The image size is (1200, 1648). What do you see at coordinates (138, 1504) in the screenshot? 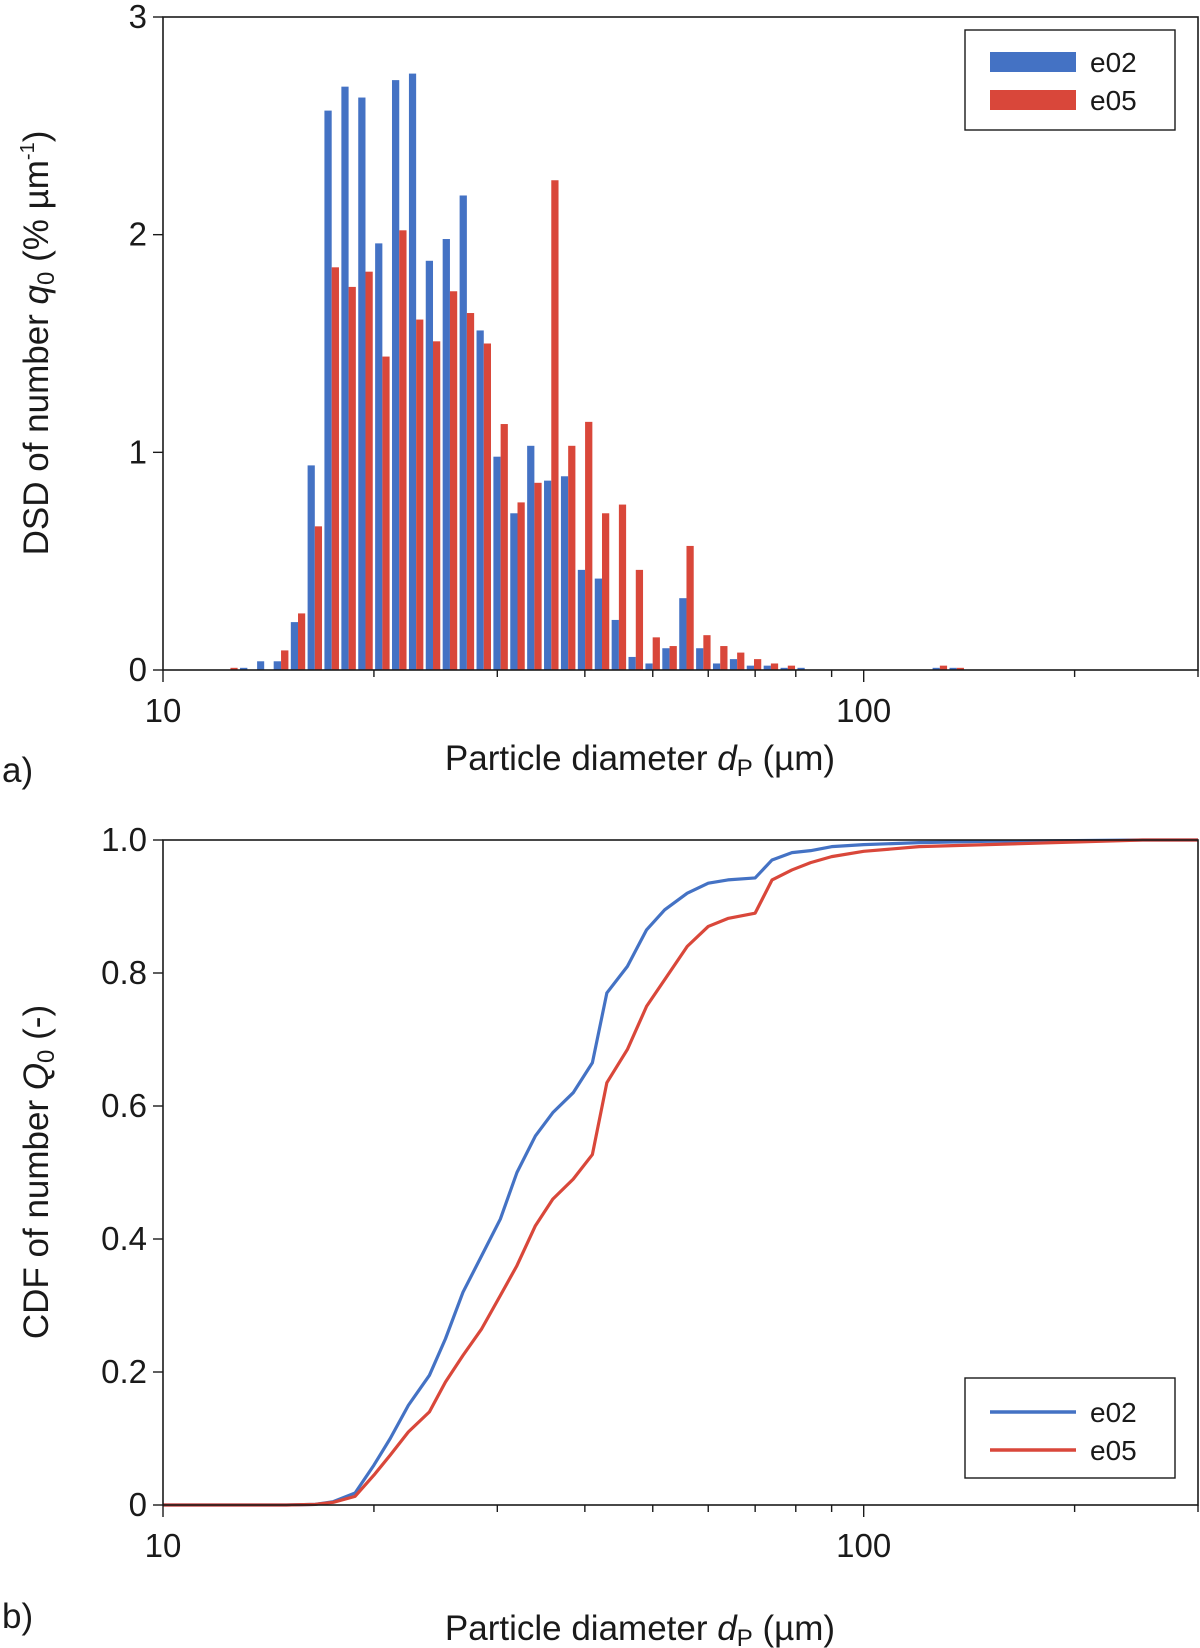
I see `b-y-tick-label: 0` at bounding box center [138, 1504].